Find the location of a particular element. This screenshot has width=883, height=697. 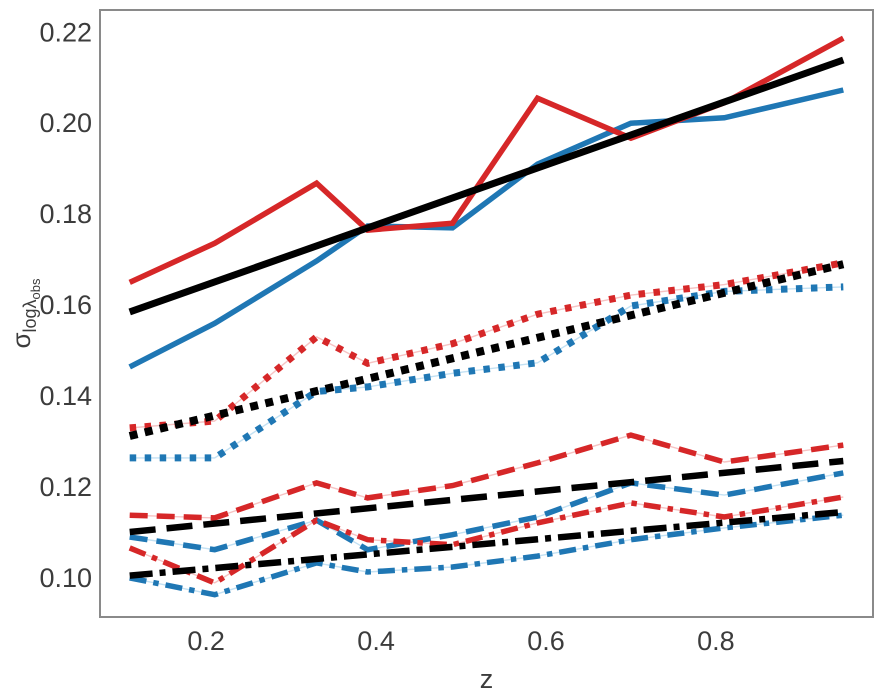

y-tick-label: 0.16 is located at coordinates (65, 305).